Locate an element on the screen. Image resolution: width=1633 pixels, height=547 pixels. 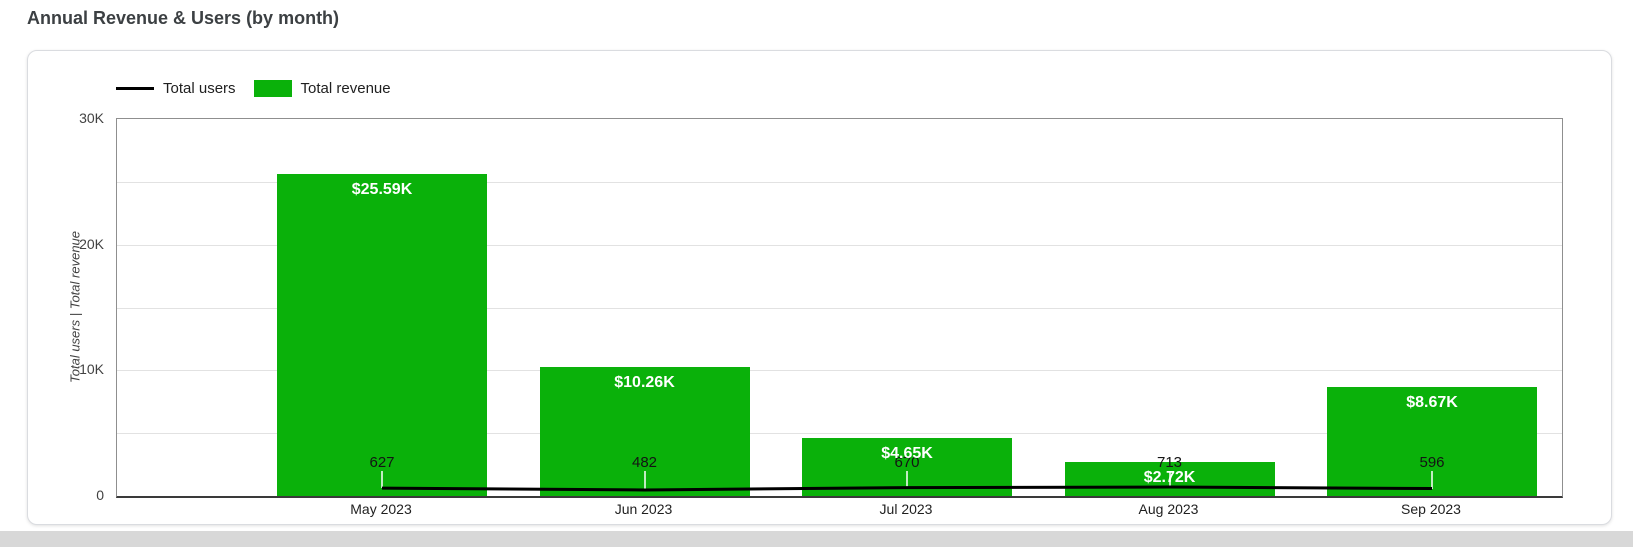
x-axis-label-jun-2023: Jun 2023 is located at coordinates (643, 509).